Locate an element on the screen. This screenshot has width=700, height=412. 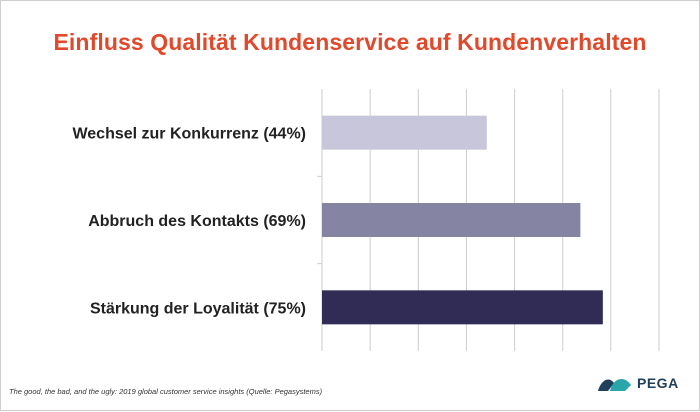
category-label-0: Wechsel zur Konkurrenz (44%) is located at coordinates (189, 134).